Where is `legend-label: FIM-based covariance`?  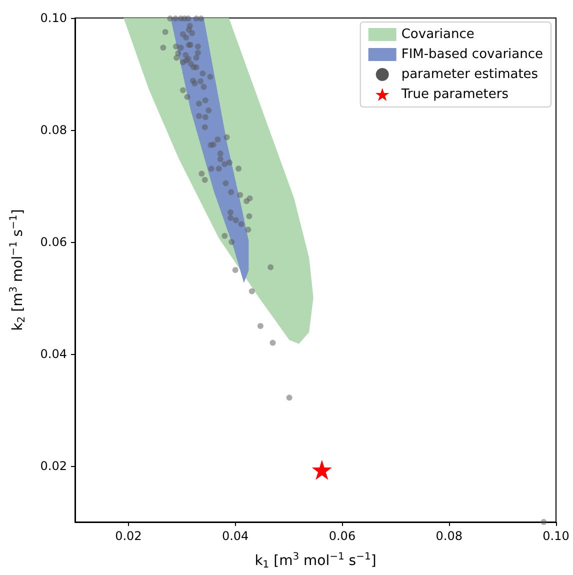
legend-label: FIM-based covariance is located at coordinates (472, 54).